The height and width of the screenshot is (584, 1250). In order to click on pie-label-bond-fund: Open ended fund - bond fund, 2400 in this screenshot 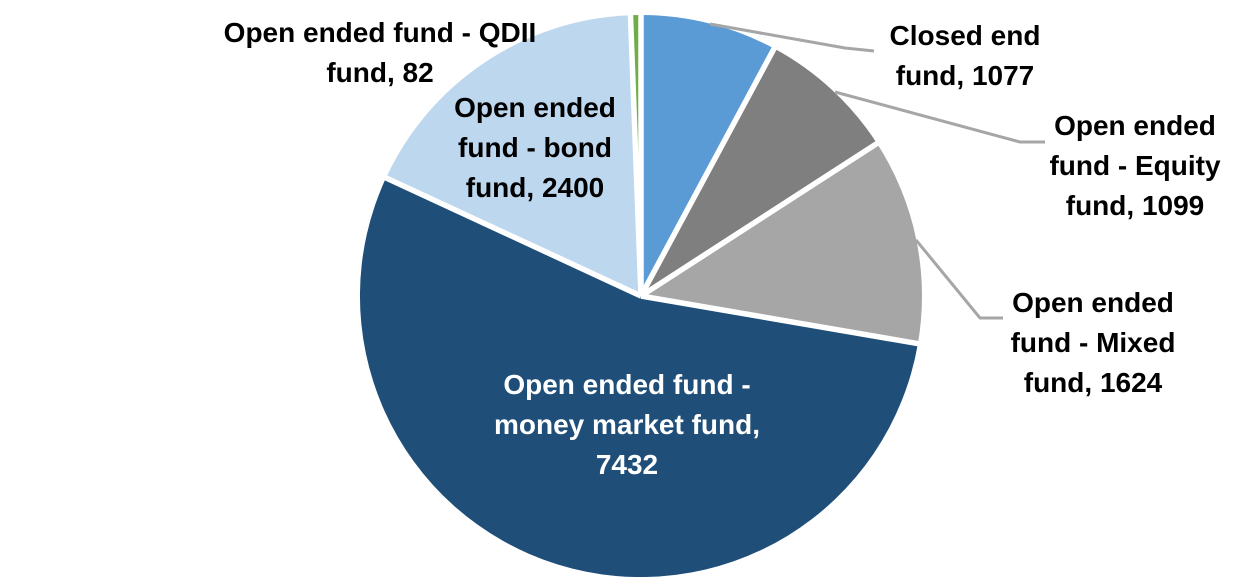, I will do `click(535, 147)`.